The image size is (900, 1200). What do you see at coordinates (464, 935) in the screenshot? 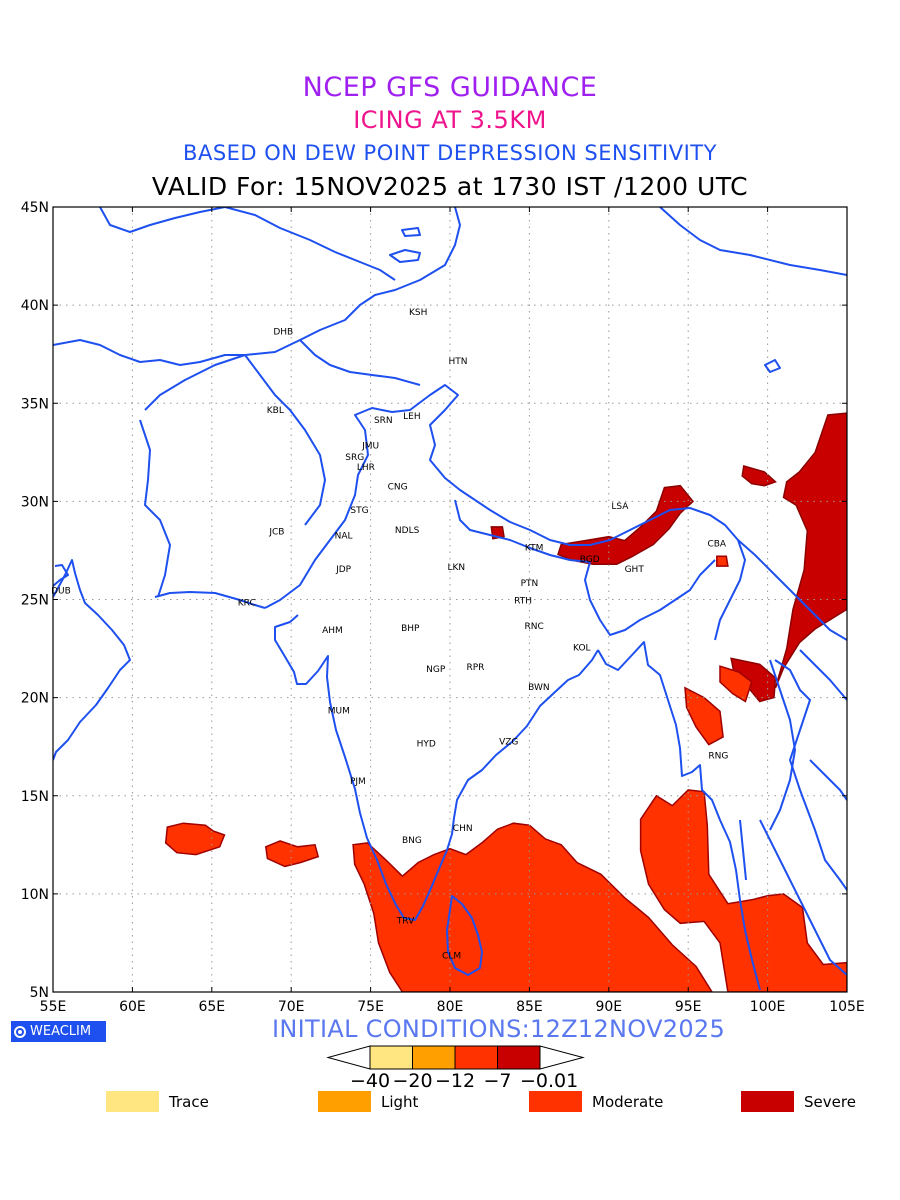
I see `coastline-srilanka` at bounding box center [464, 935].